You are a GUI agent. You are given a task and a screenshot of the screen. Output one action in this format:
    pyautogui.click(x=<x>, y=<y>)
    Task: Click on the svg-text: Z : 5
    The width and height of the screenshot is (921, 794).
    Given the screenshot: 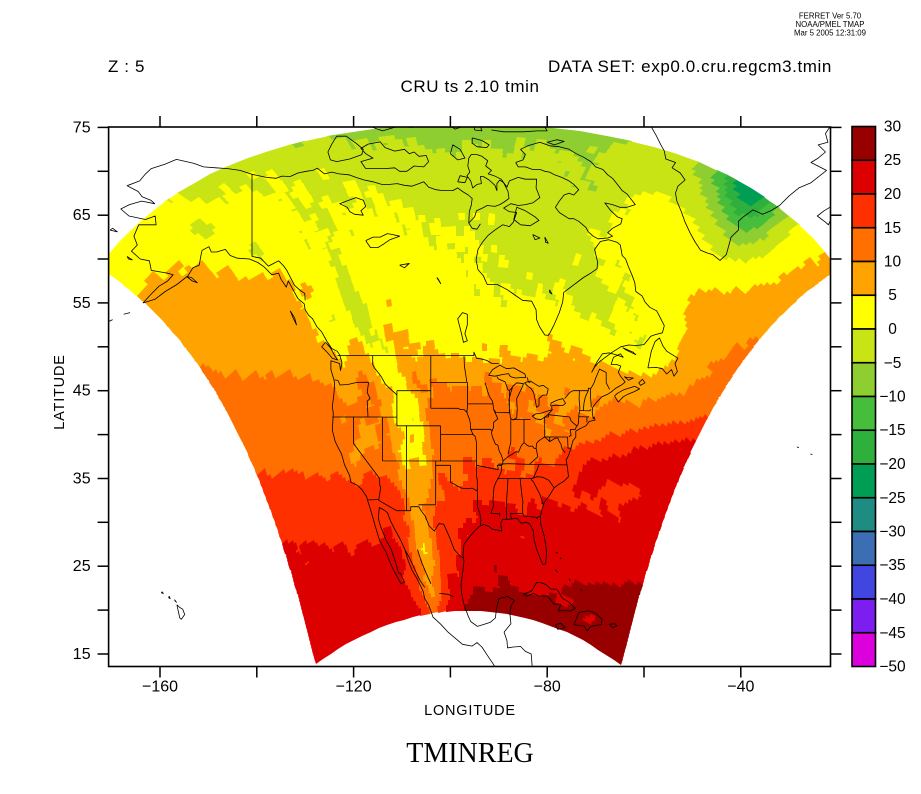 What is the action you would take?
    pyautogui.click(x=126, y=66)
    